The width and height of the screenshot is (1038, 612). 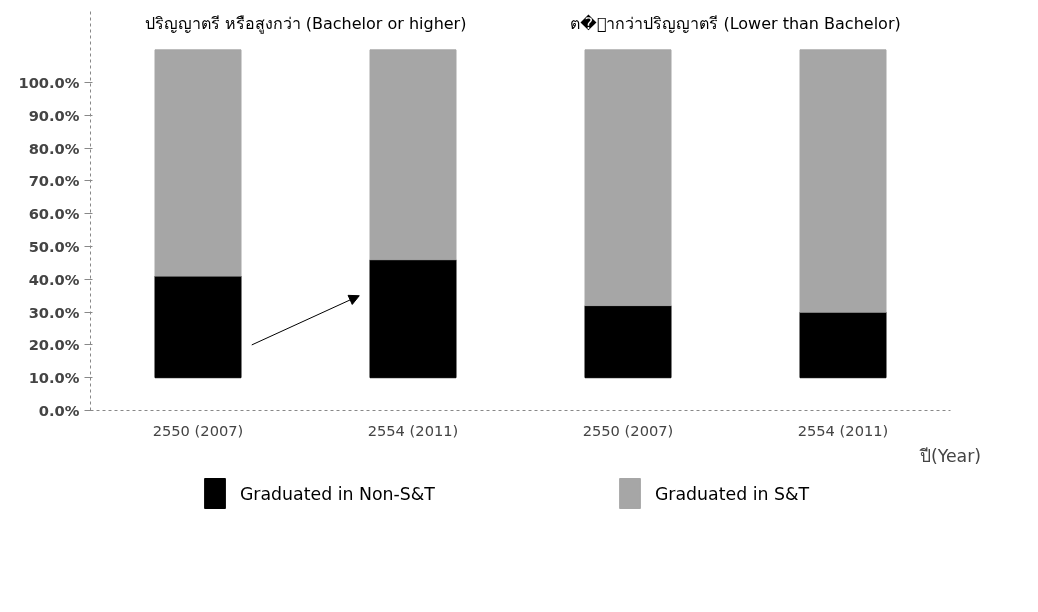 I want to click on y-tick-label: 50.0%, so click(x=54, y=247).